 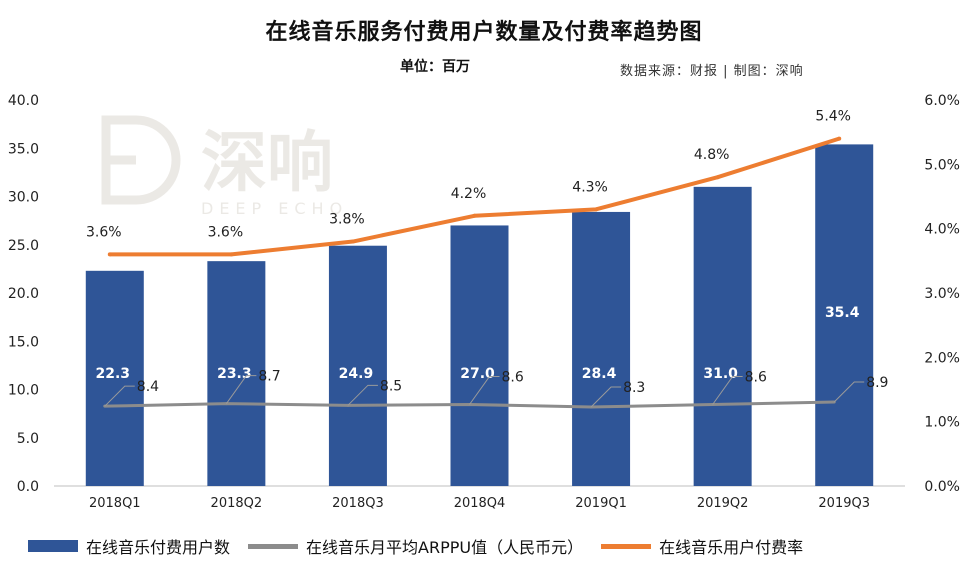 What do you see at coordinates (158, 547) in the screenshot?
I see `legend-label-bar: 在线音乐付费用户数` at bounding box center [158, 547].